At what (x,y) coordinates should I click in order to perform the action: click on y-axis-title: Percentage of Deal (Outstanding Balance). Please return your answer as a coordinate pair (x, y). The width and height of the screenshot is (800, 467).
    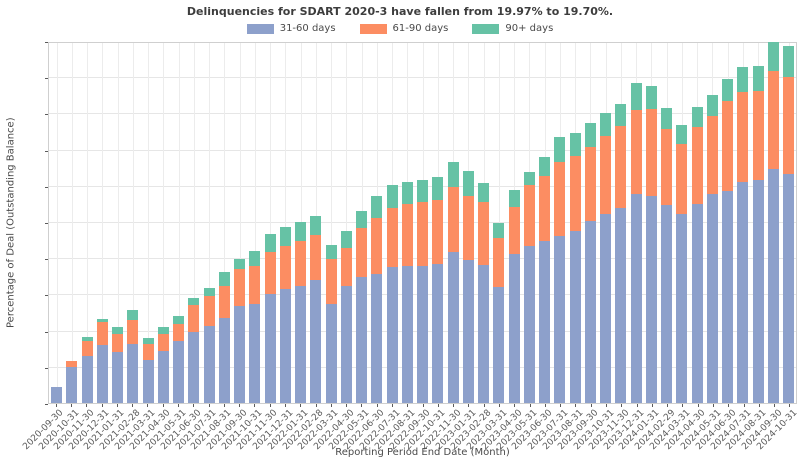
    Looking at the image, I should click on (11, 223).